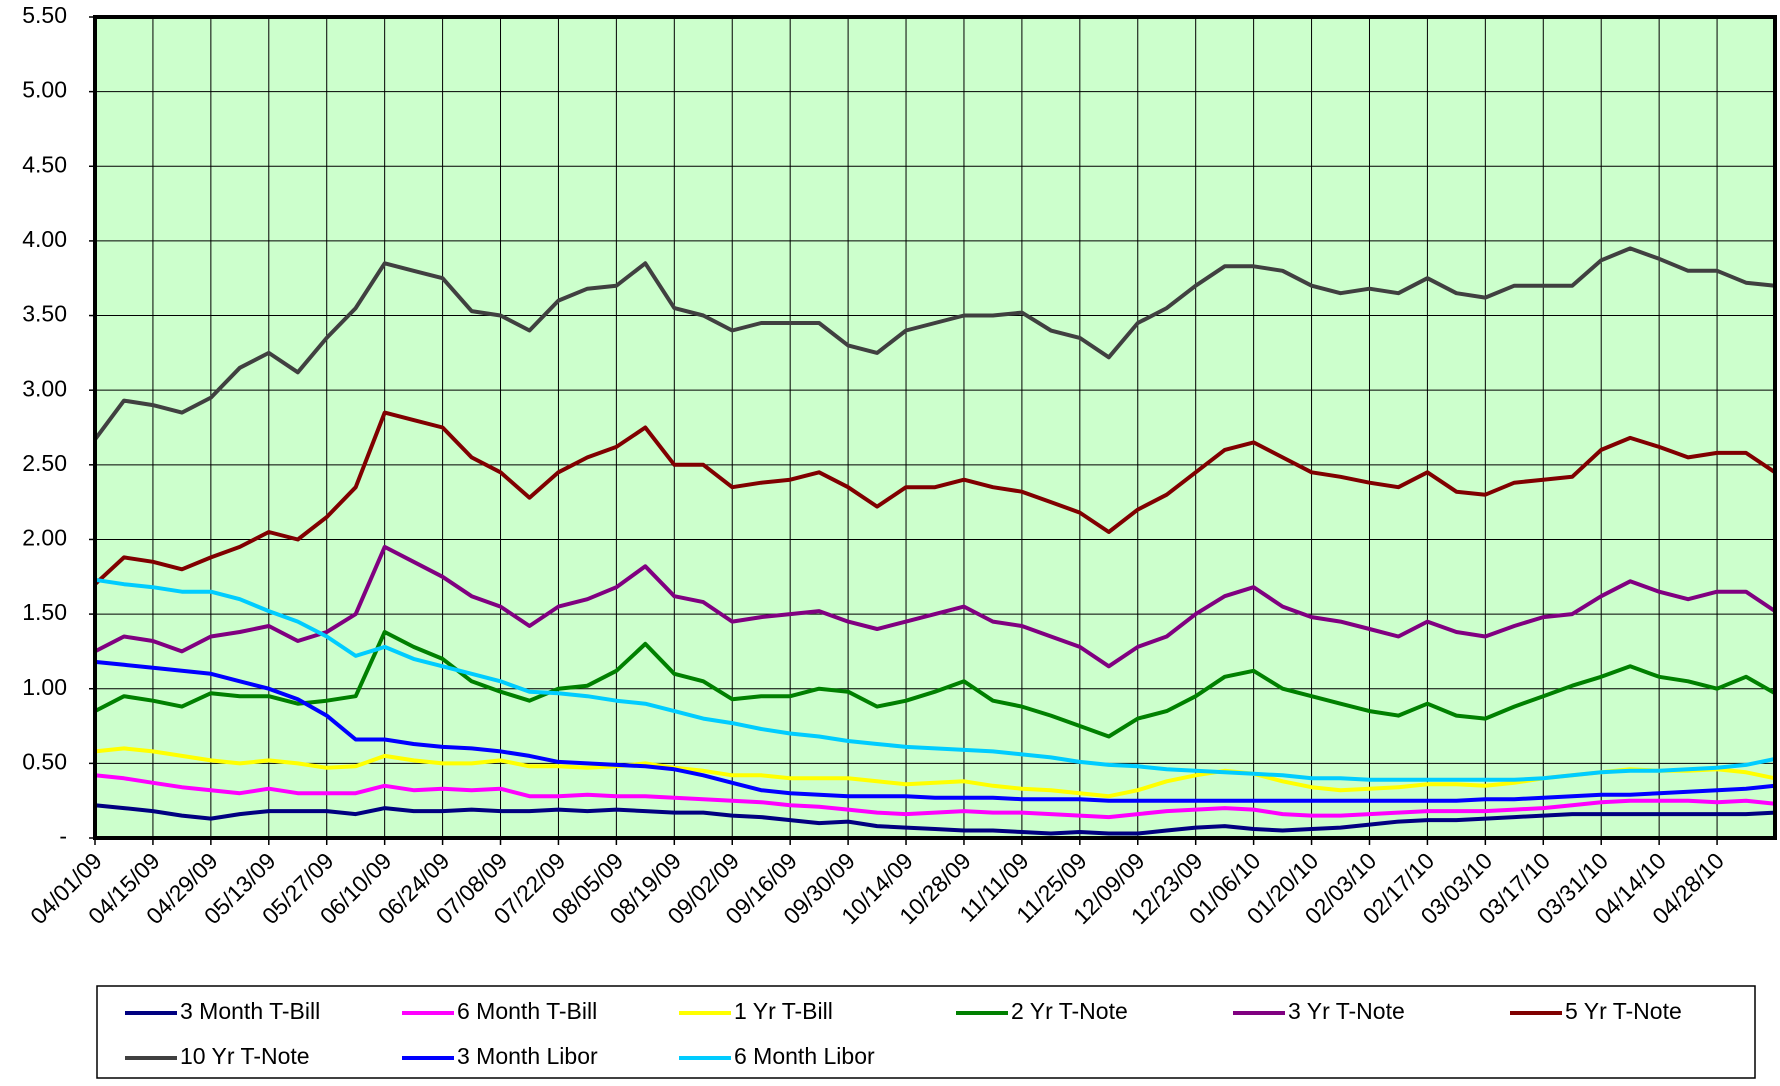  Describe the element at coordinates (527, 1011) in the screenshot. I see `legend-label: 6 Month T-Bill` at that location.